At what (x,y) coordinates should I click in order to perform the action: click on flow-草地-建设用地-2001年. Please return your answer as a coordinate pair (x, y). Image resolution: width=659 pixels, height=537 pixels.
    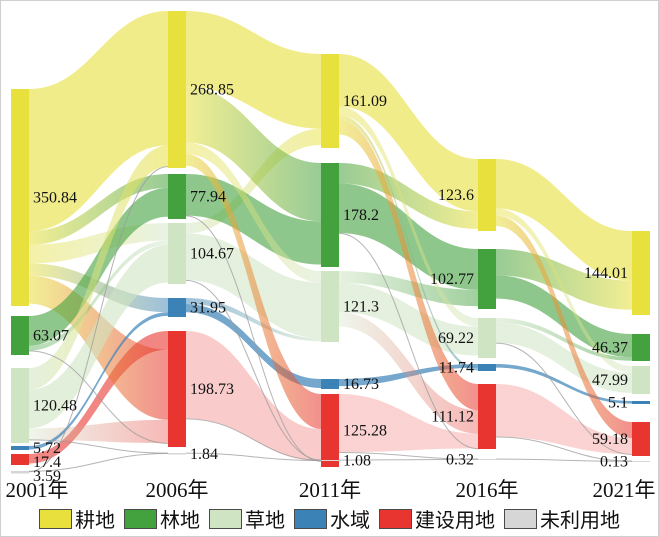
    Looking at the image, I should click on (98, 431).